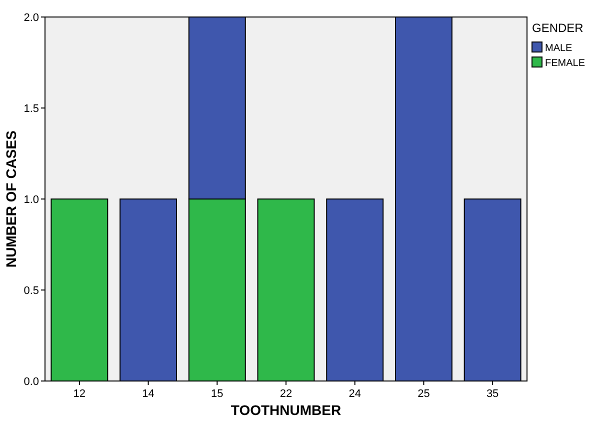 This screenshot has width=603, height=423. I want to click on x-tick-label: 24, so click(354, 394).